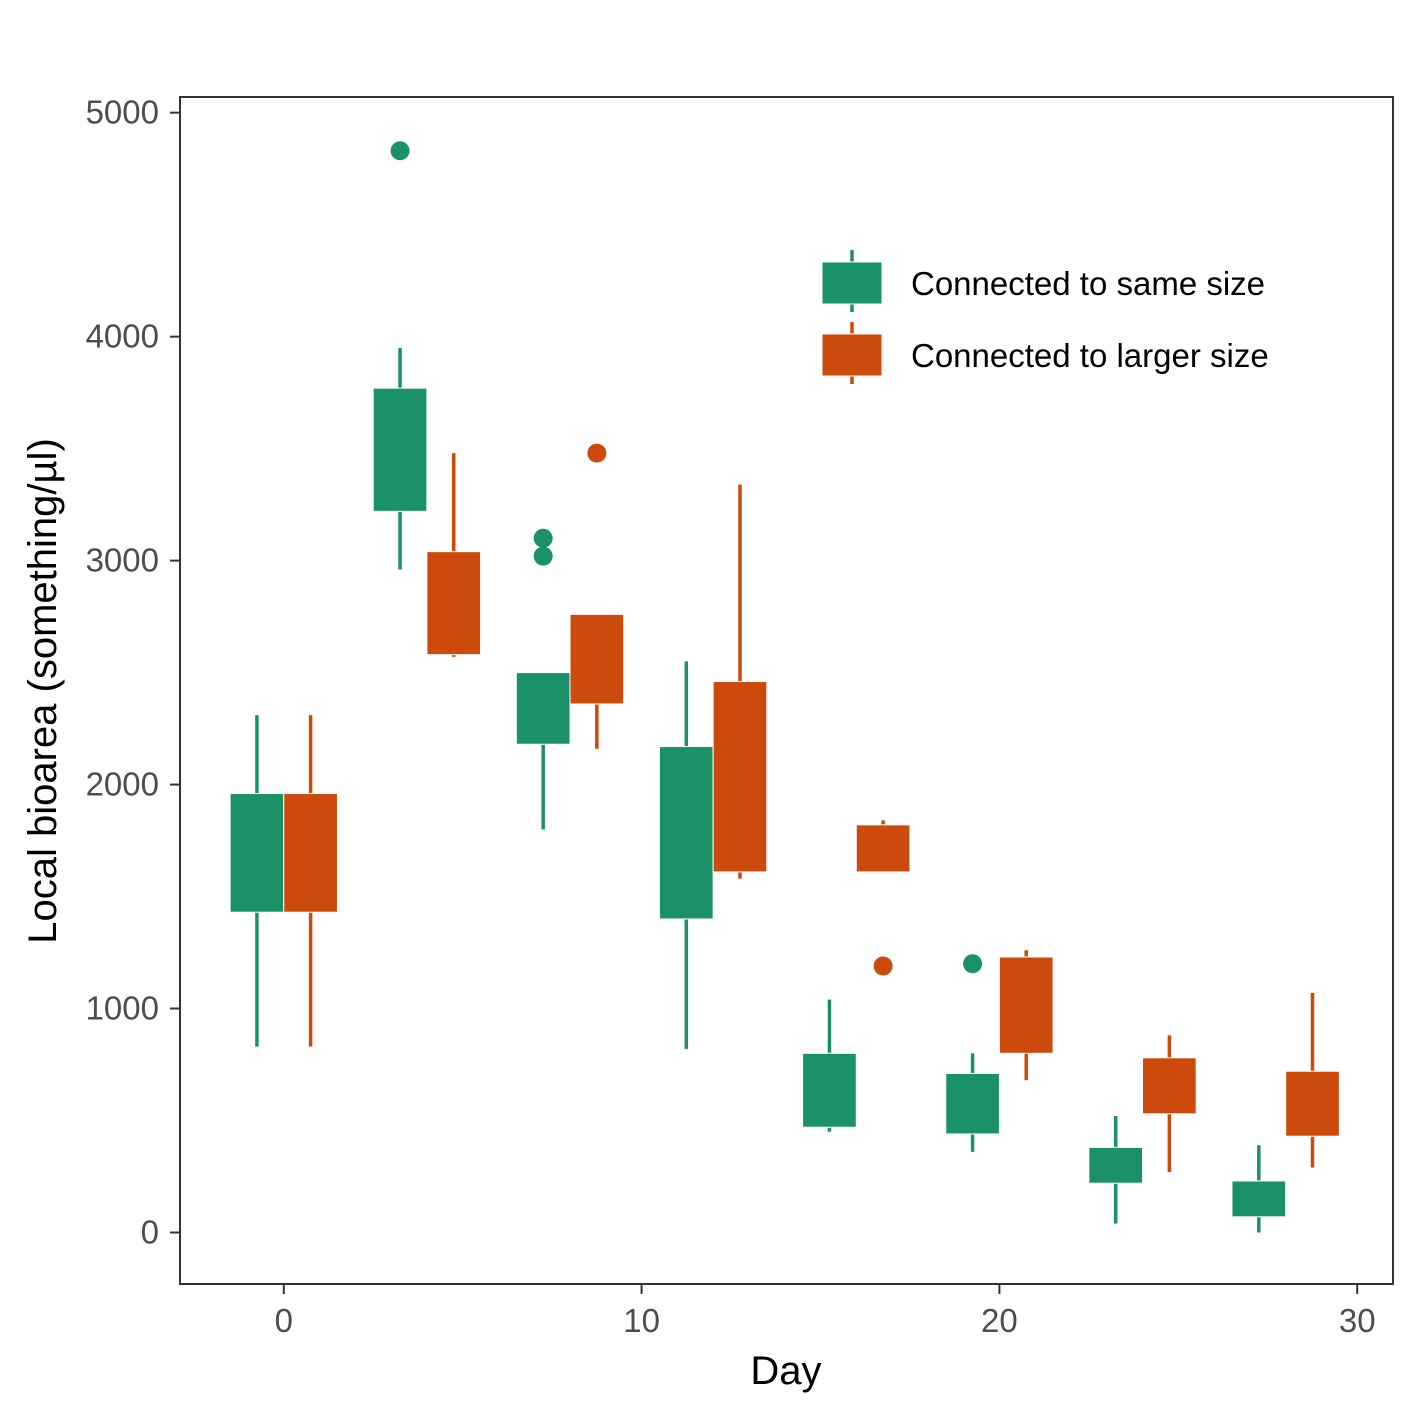 The height and width of the screenshot is (1417, 1417). Describe the element at coordinates (641, 1320) in the screenshot. I see `x-tick-label: 10` at that location.